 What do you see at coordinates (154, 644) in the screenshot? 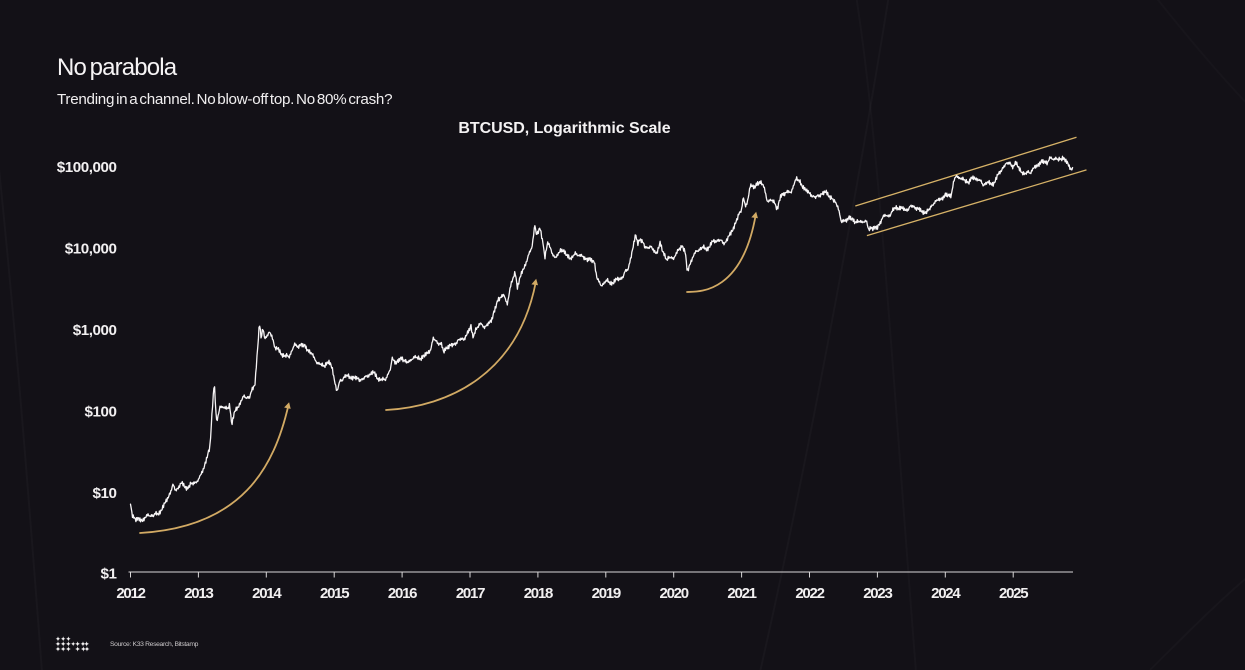
I see `svg-text: Source: K33 Research, Bitstamp` at bounding box center [154, 644].